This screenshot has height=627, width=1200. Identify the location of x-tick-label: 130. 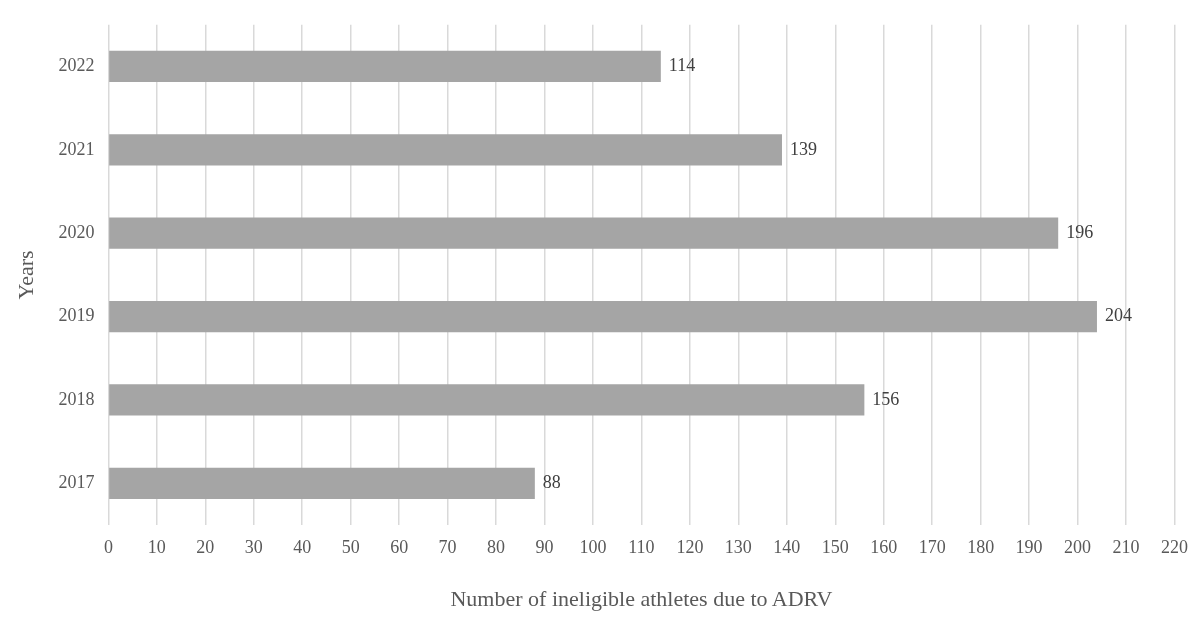
(738, 546).